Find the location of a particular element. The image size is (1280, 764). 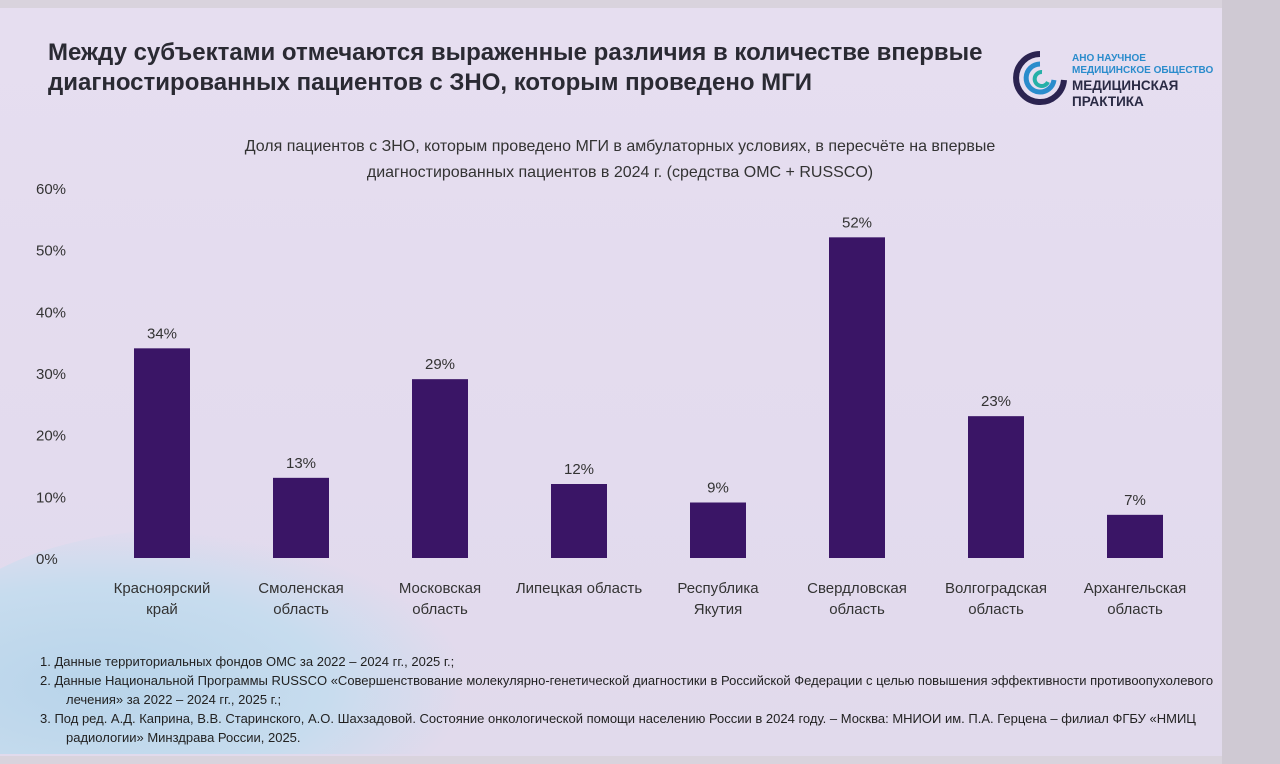

data-label: 9% is located at coordinates (718, 488).